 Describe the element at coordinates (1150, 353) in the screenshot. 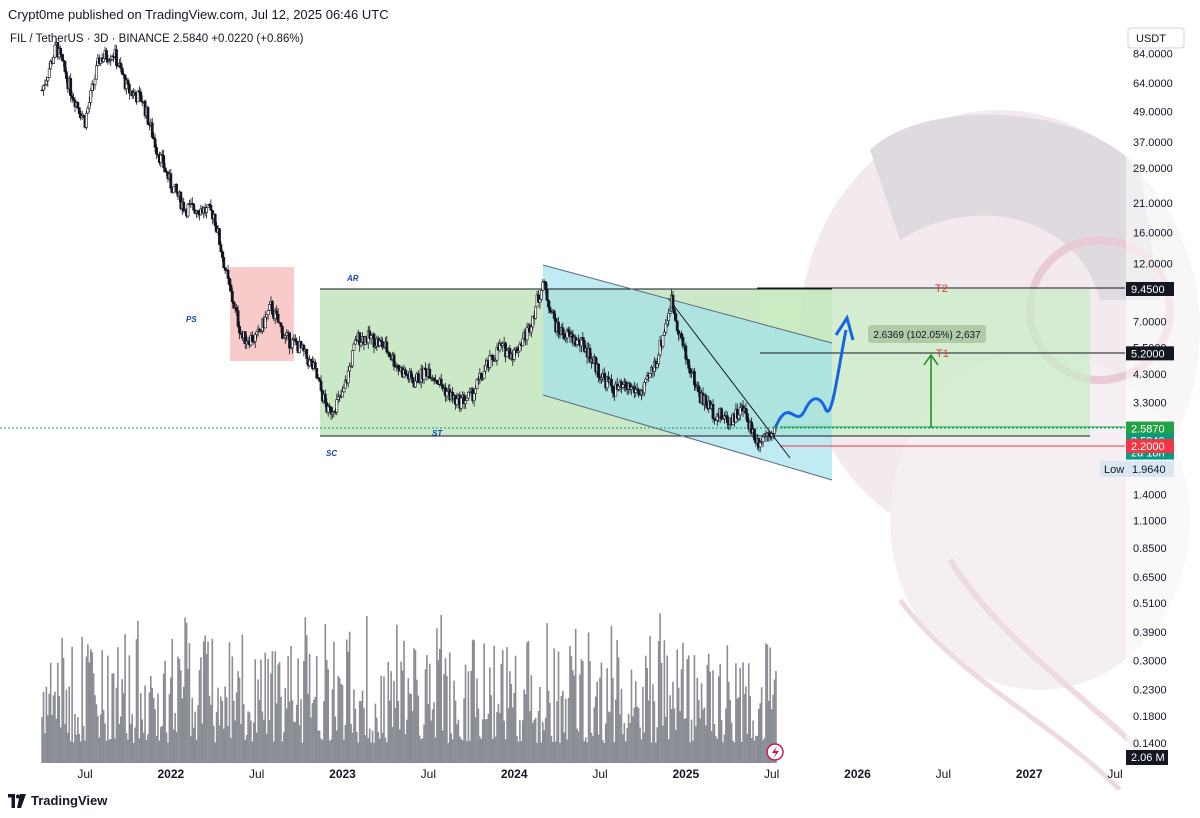

I see `price-badge-bg` at that location.